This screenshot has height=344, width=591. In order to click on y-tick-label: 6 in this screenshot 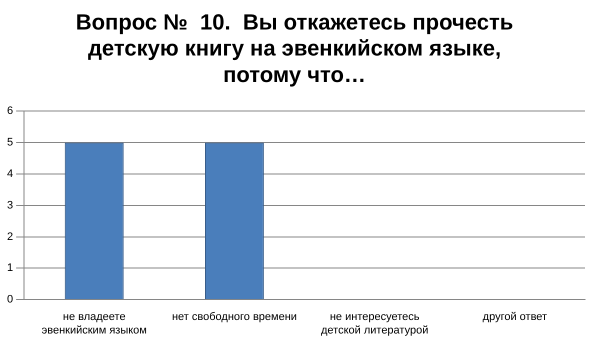, I will do `click(10, 111)`.